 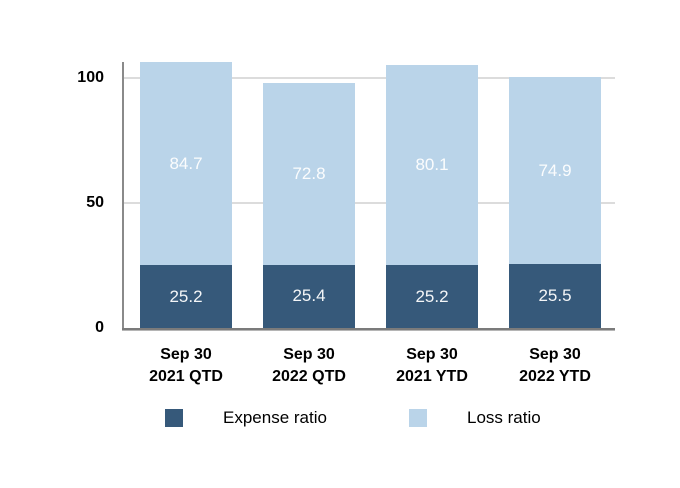 What do you see at coordinates (95, 202) in the screenshot?
I see `y-tick-label-50: 50` at bounding box center [95, 202].